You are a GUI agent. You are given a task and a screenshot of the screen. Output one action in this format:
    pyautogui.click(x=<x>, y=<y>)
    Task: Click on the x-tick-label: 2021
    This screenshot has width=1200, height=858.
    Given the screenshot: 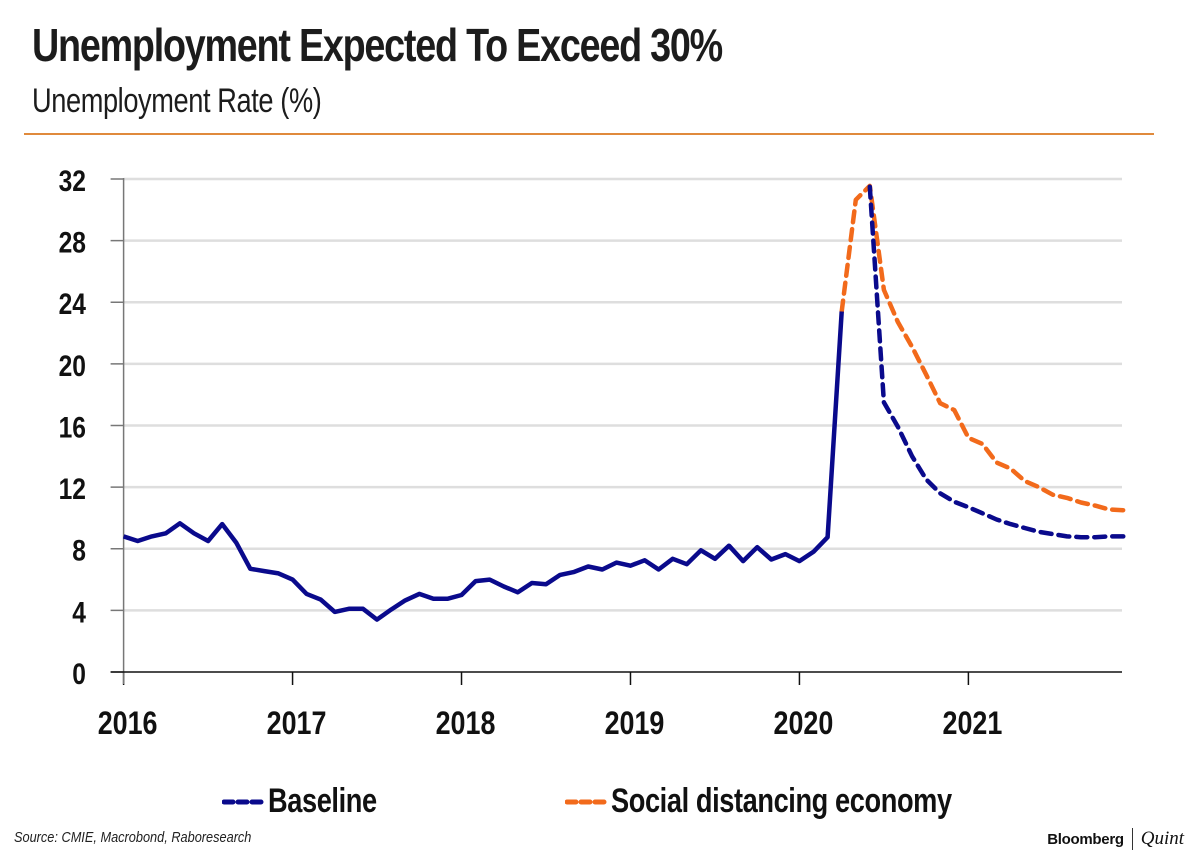 What is the action you would take?
    pyautogui.click(x=973, y=724)
    